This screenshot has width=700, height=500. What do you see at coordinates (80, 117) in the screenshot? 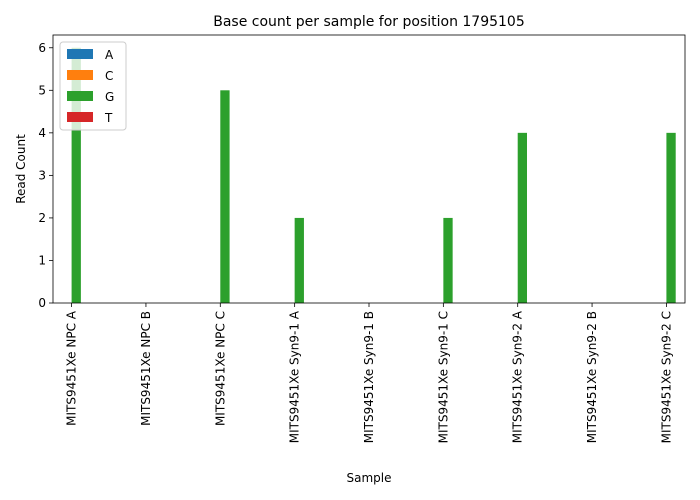
I see `legend-swatch-T` at bounding box center [80, 117].